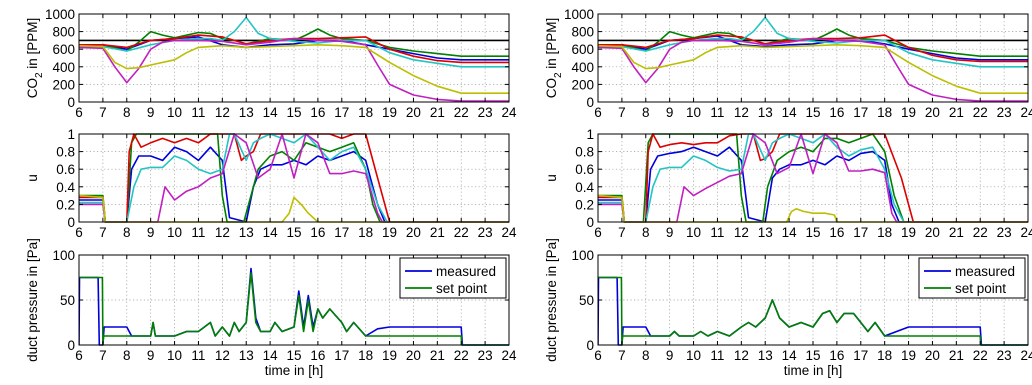  I want to click on series-line-green, so click(294, 309).